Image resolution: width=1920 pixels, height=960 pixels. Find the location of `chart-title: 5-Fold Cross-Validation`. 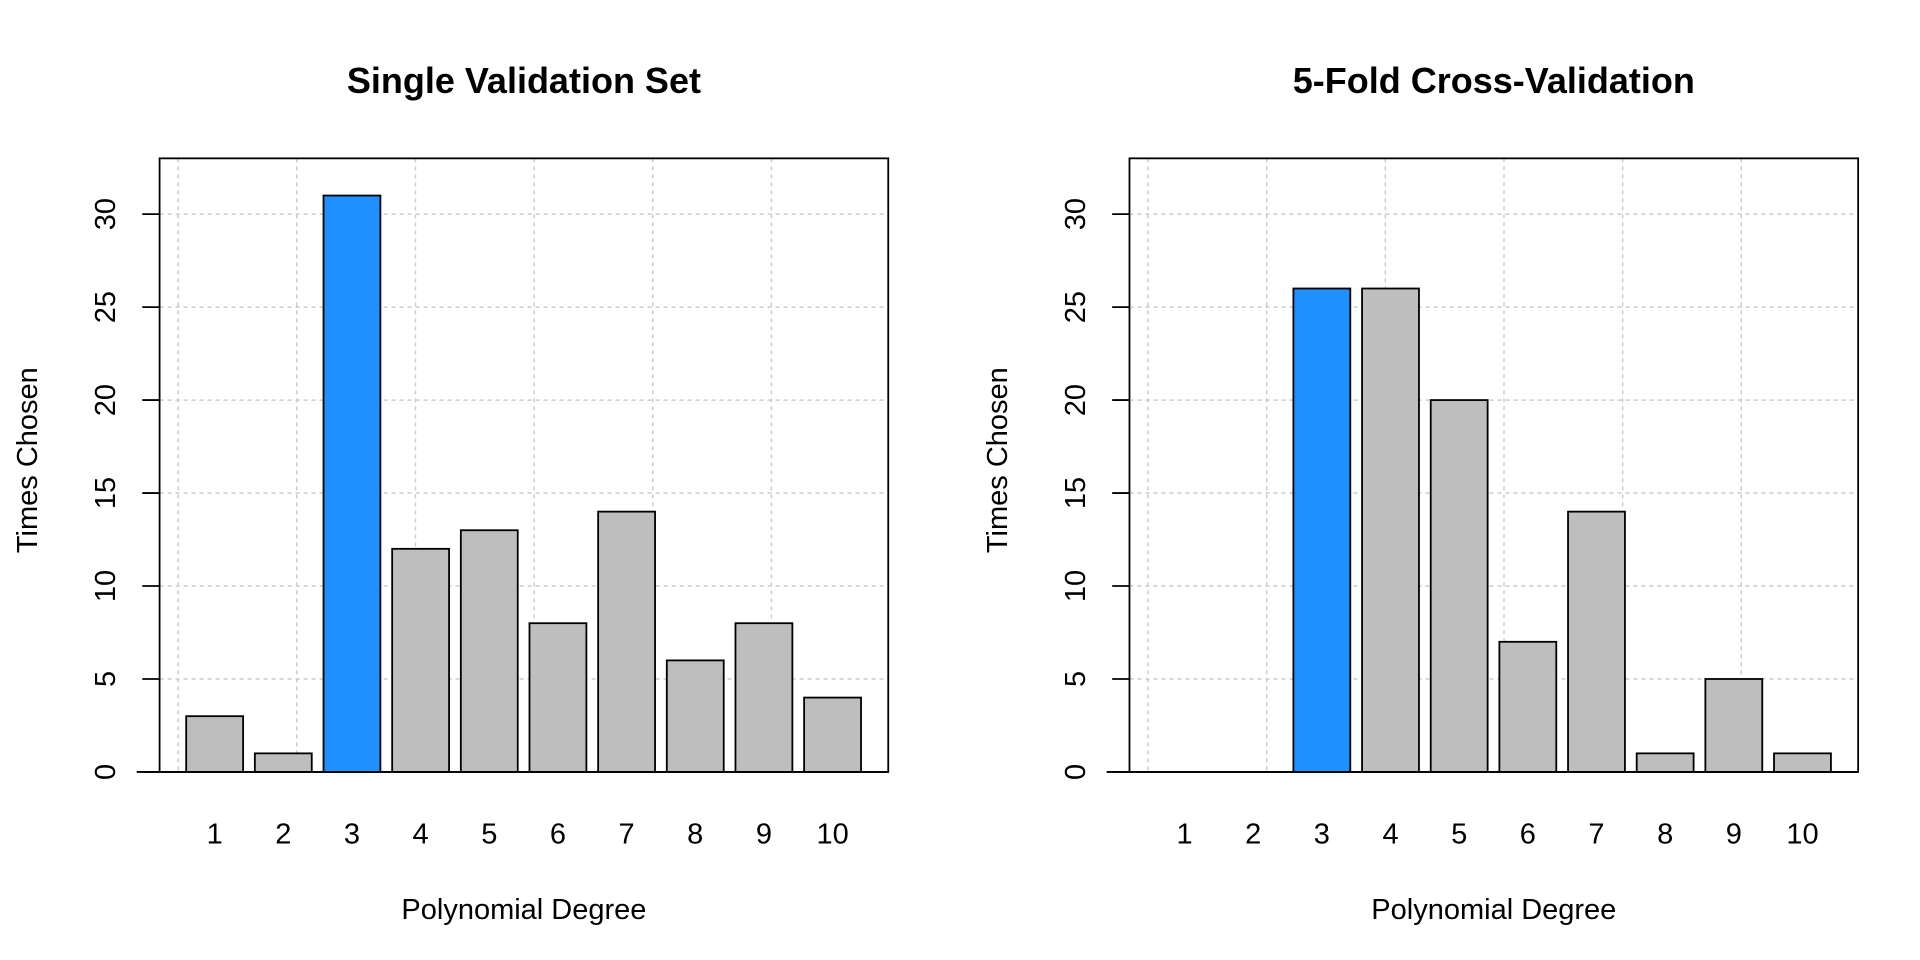

chart-title: 5-Fold Cross-Validation is located at coordinates (1494, 80).